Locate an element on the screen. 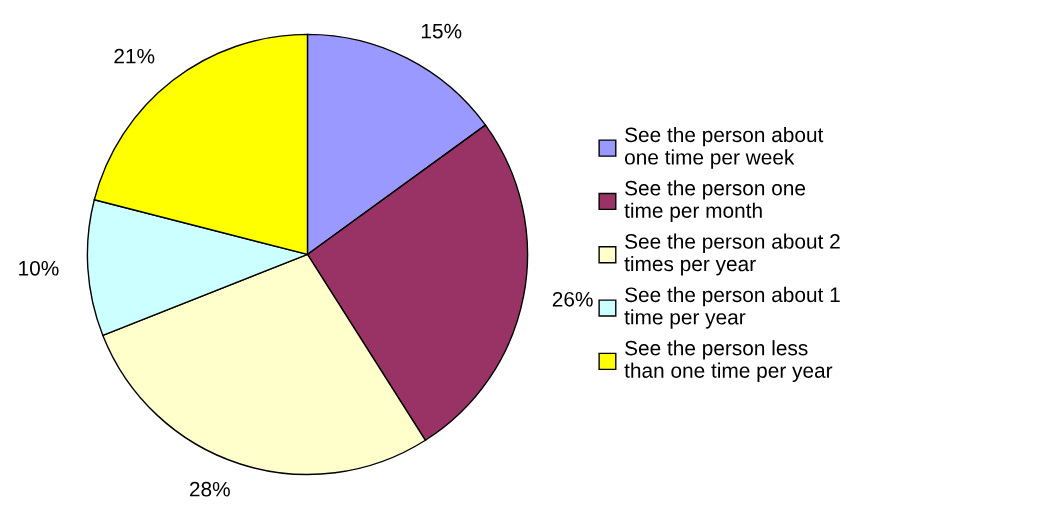 The height and width of the screenshot is (513, 1053). legend-label: See the person one time per month is located at coordinates (715, 201).